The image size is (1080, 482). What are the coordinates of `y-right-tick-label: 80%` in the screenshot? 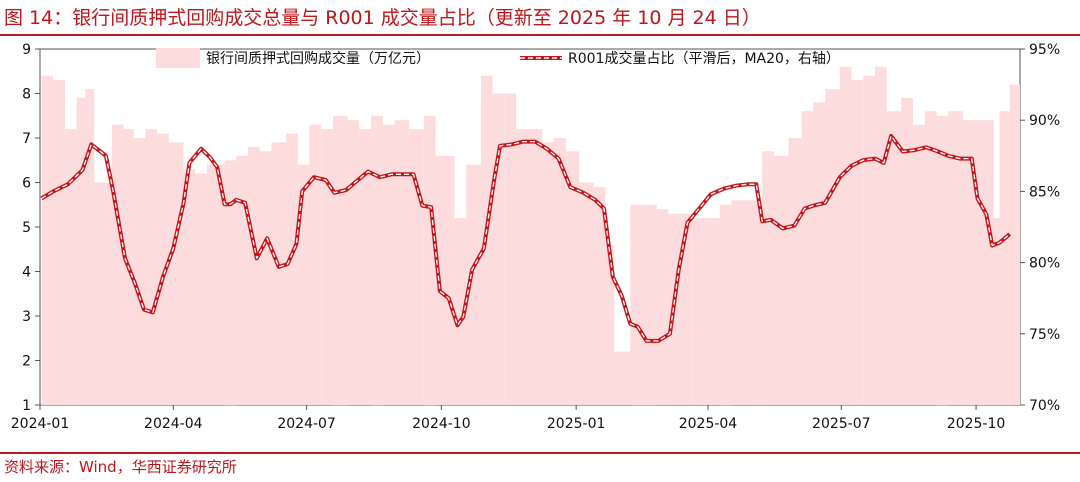 It's located at (1044, 264).